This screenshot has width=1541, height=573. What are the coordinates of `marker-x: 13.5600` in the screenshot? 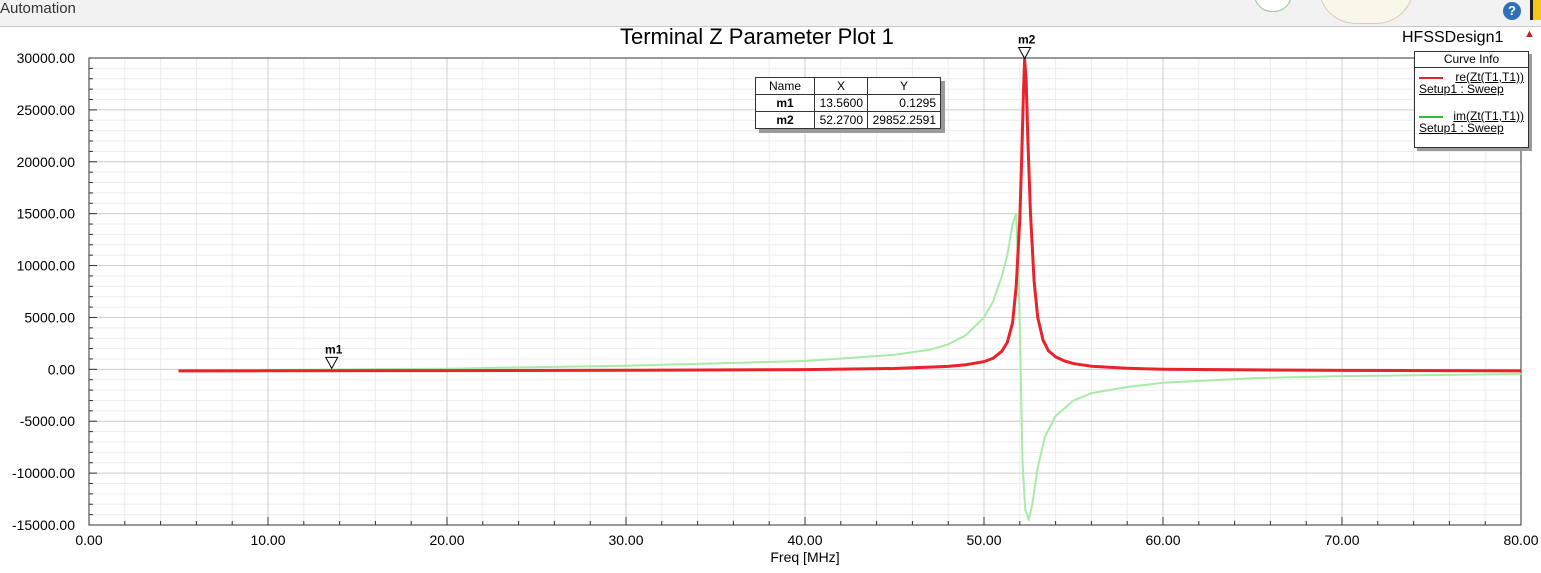 It's located at (841, 103).